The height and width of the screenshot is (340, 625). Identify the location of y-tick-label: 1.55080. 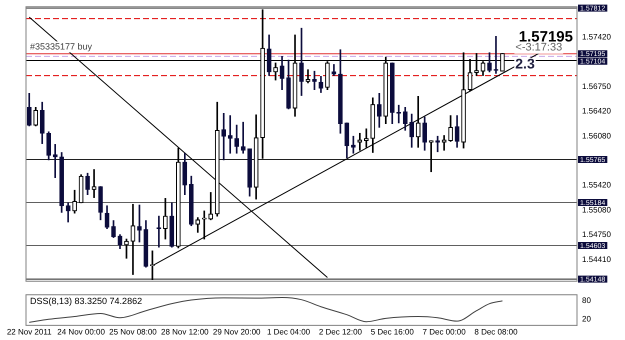
(597, 209).